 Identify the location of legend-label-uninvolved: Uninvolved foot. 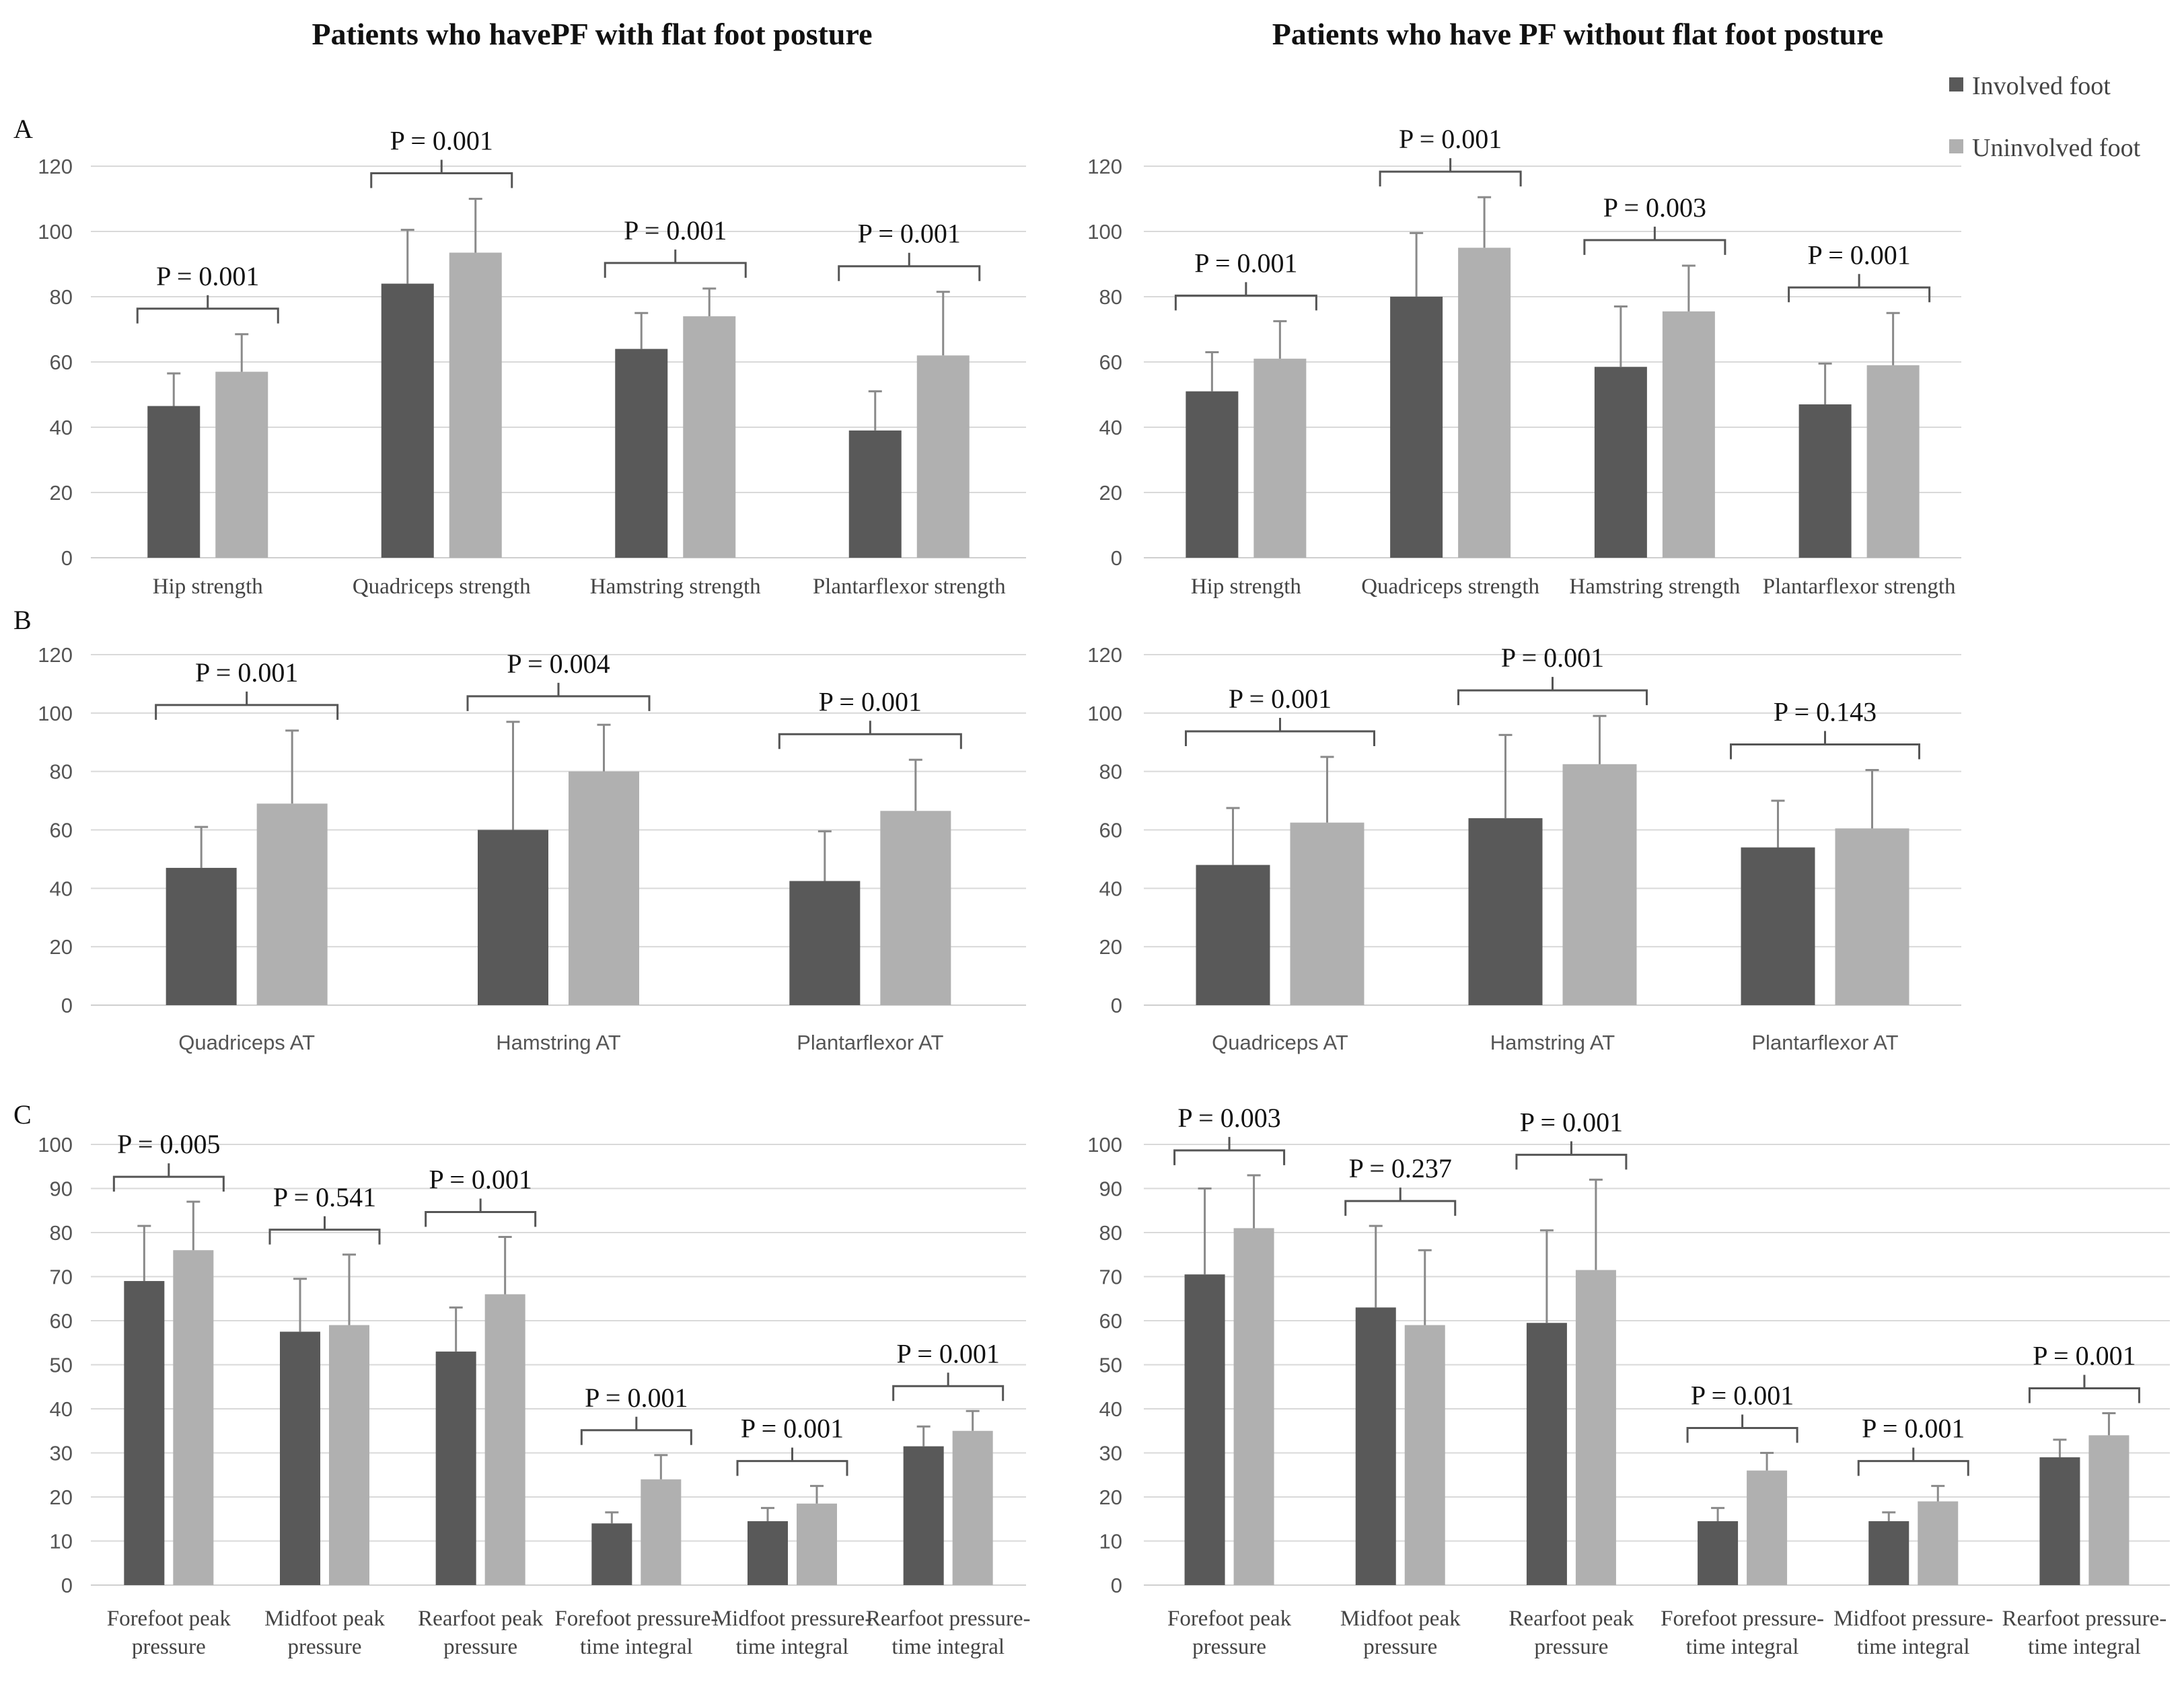
(2056, 148).